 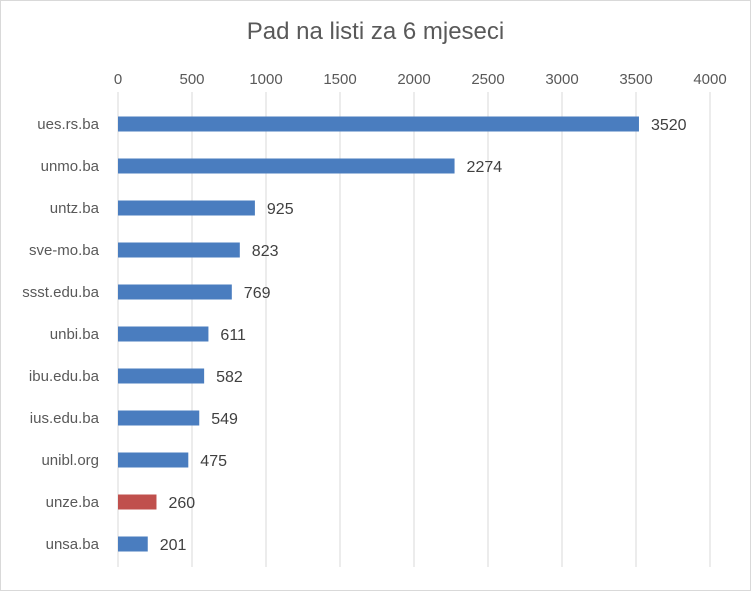 What do you see at coordinates (280, 209) in the screenshot?
I see `data-label: 925` at bounding box center [280, 209].